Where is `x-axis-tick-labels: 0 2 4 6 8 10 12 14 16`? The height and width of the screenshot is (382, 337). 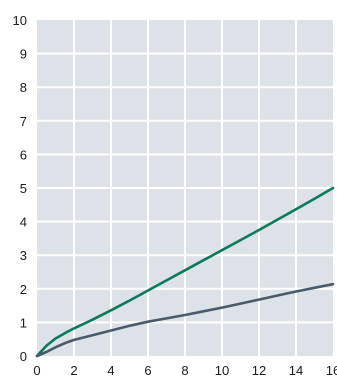
x-axis-tick-labels: 0 2 4 6 8 10 12 14 16 is located at coordinates (185, 370).